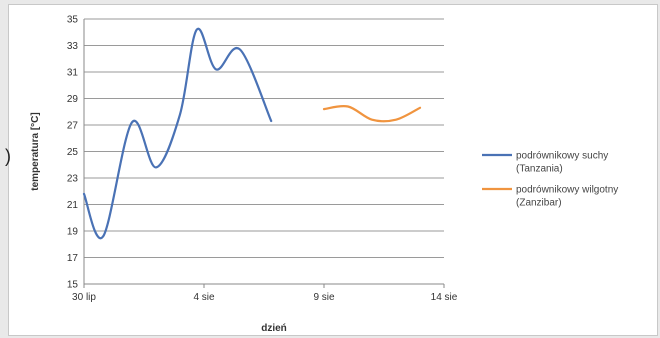 Image resolution: width=660 pixels, height=338 pixels. I want to click on cropped-left-mark: ), so click(8, 156).